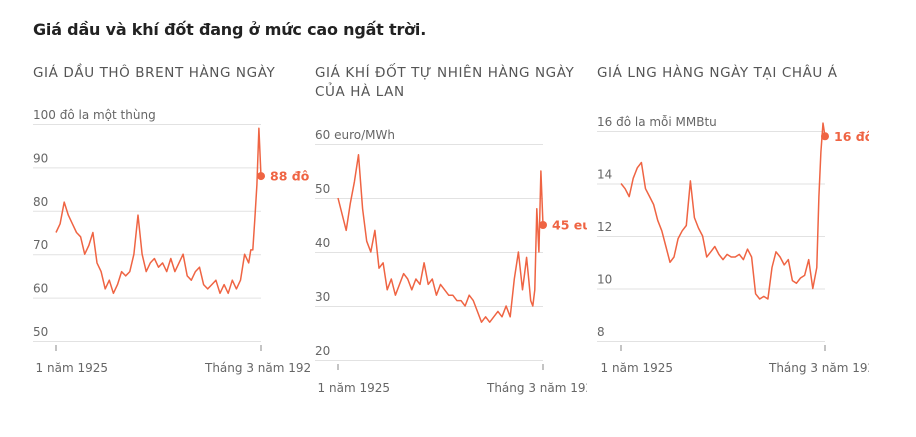 This screenshot has height=437, width=916. What do you see at coordinates (851, 136) in the screenshot?
I see `end-value-label: 16 đô` at bounding box center [851, 136].